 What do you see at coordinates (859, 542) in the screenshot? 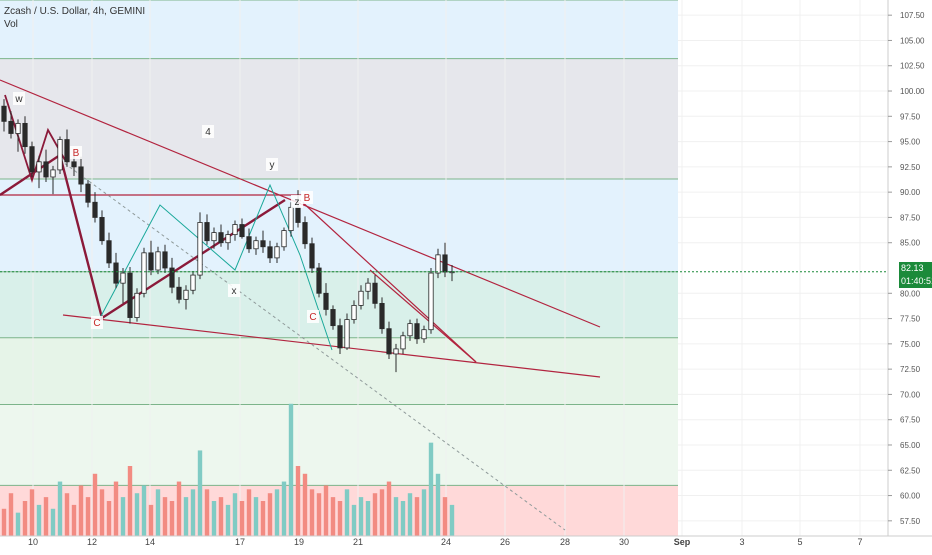
I see `time-tick-label: 7` at bounding box center [859, 542].